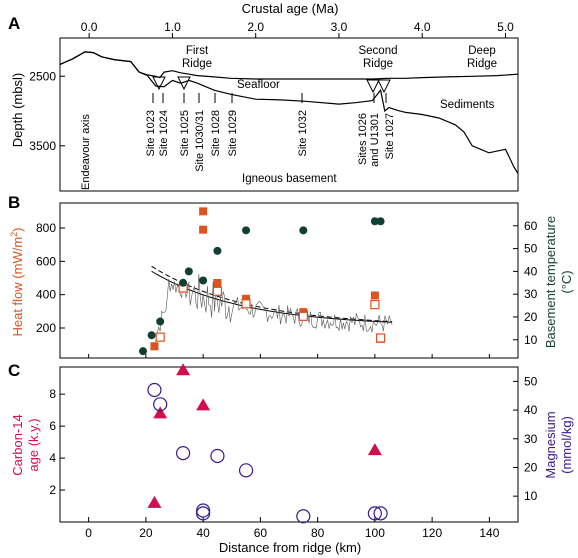 Image resolution: width=578 pixels, height=558 pixels. I want to click on magnesium-axis-label-1: Magnesium, so click(550, 444).